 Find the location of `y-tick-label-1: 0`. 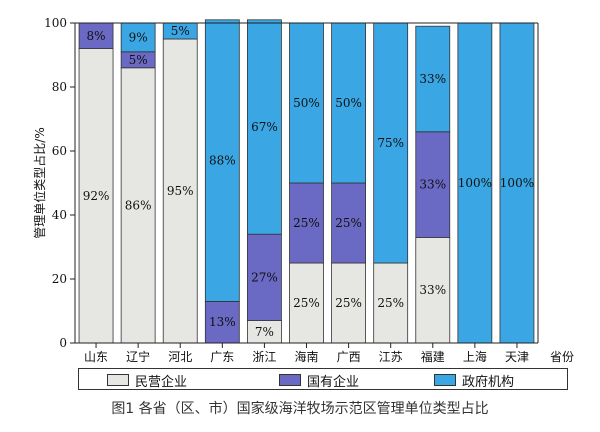

y-tick-label-1: 0 is located at coordinates (63, 343).